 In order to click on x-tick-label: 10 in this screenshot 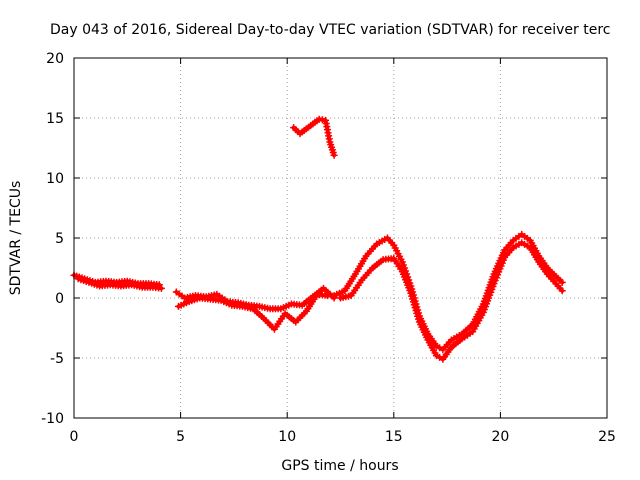, I will do `click(287, 437)`.